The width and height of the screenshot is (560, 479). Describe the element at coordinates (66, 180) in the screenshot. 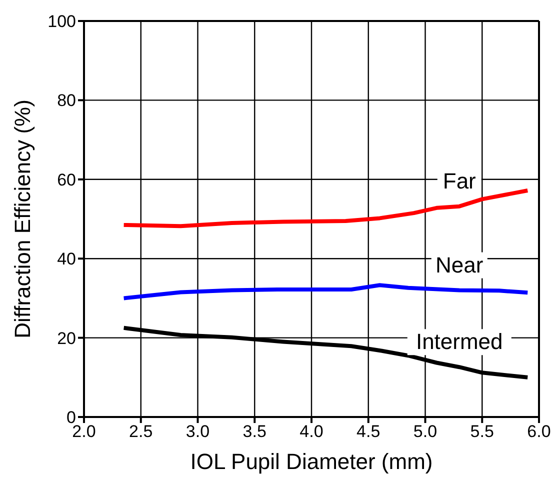

I see `y-tick-label: 60` at that location.